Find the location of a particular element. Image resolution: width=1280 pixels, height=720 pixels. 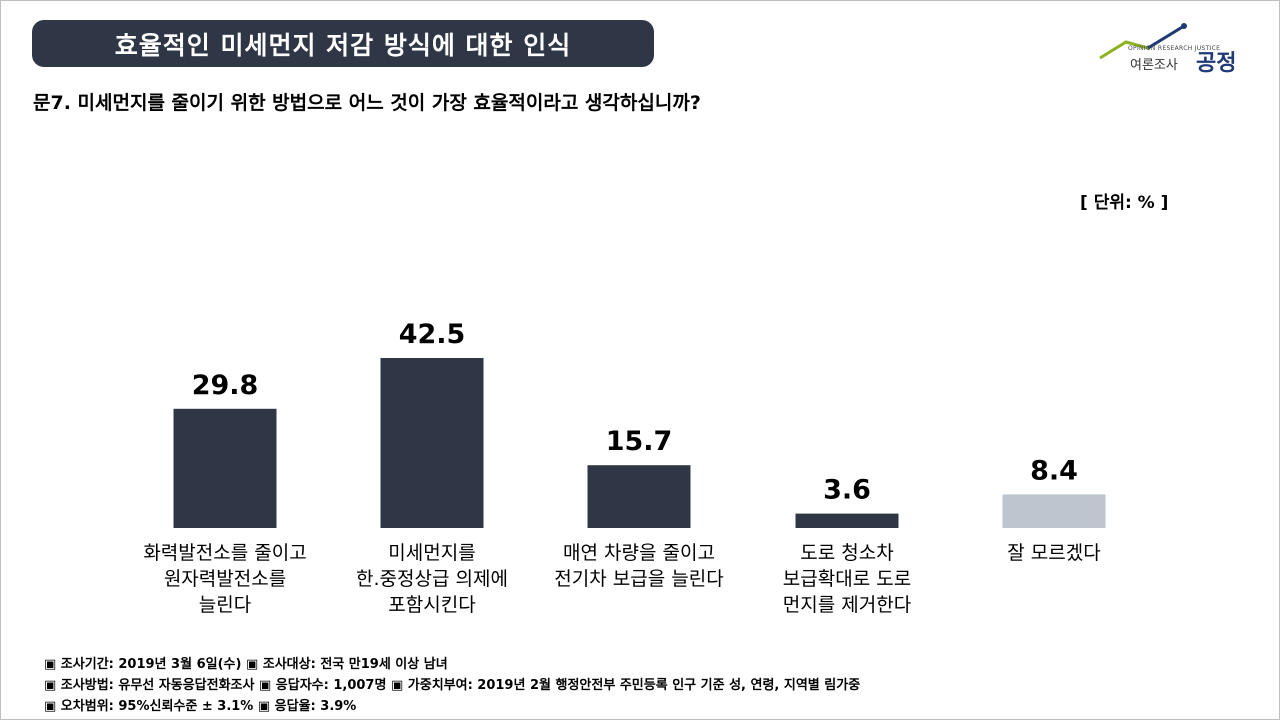

bar-value-label: 29.8 is located at coordinates (225, 385).